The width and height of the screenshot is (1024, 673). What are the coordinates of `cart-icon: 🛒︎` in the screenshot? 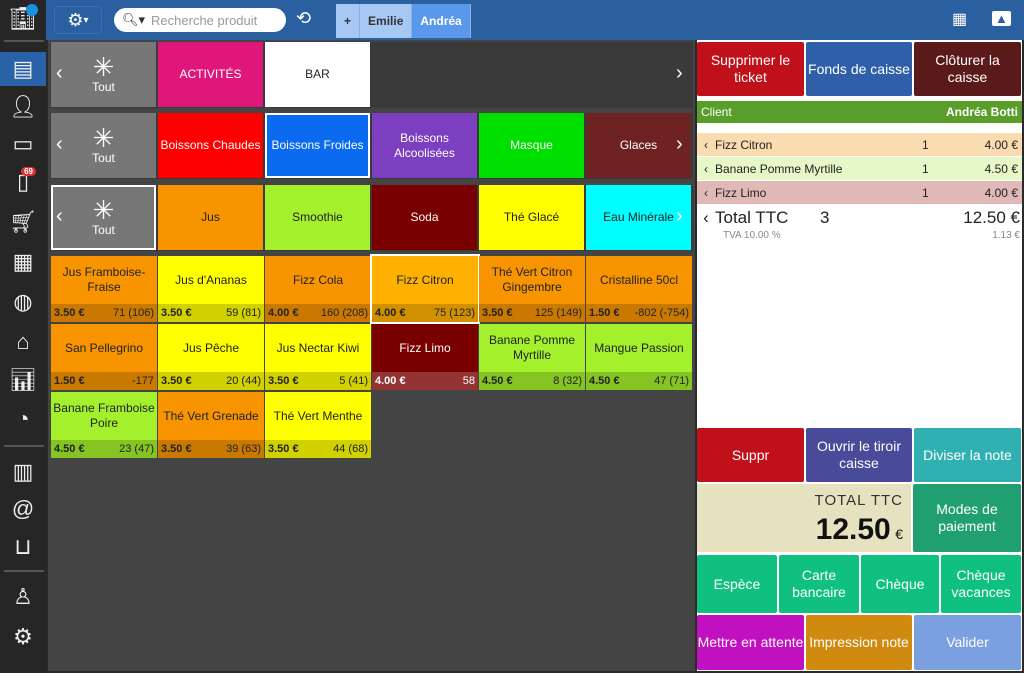 It's located at (23, 221).